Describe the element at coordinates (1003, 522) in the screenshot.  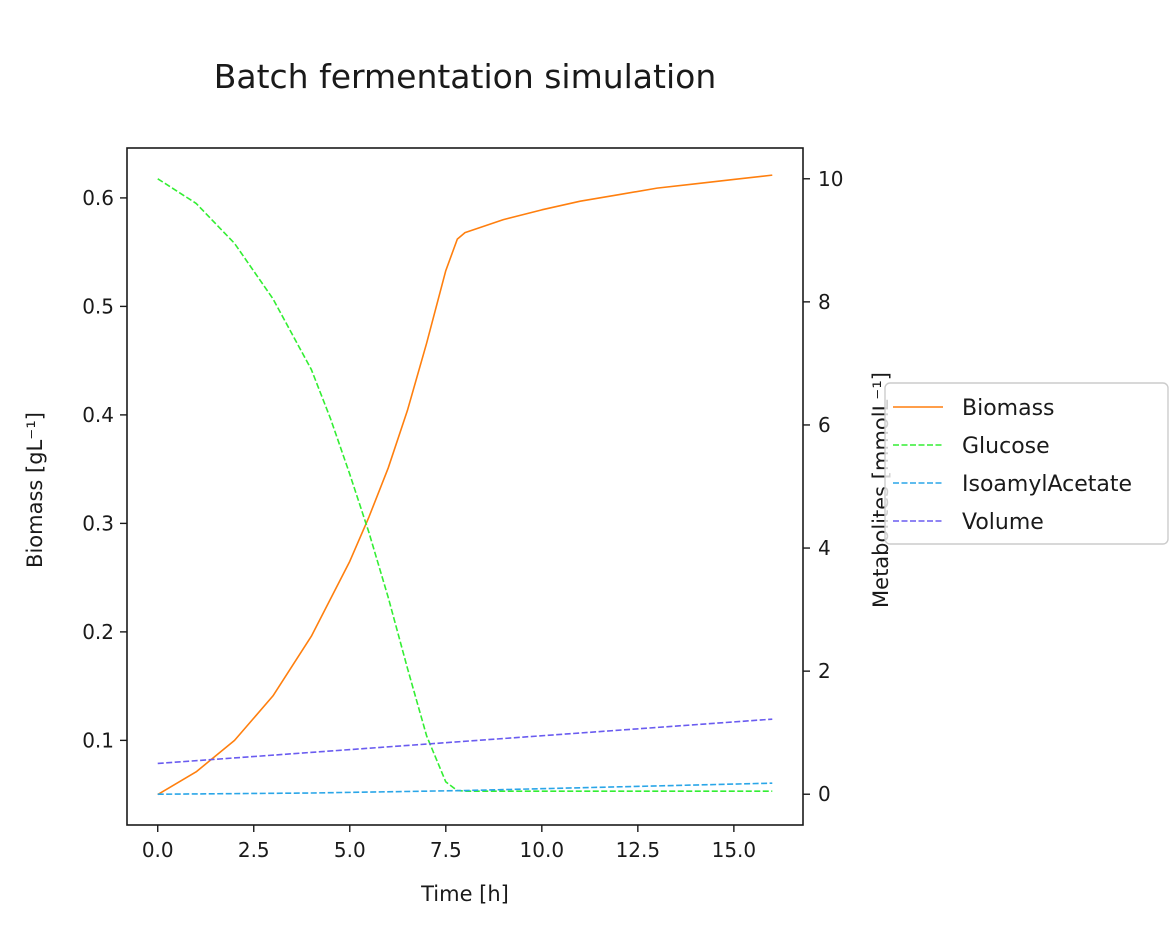
I see `legend-label-volume: Volume` at that location.